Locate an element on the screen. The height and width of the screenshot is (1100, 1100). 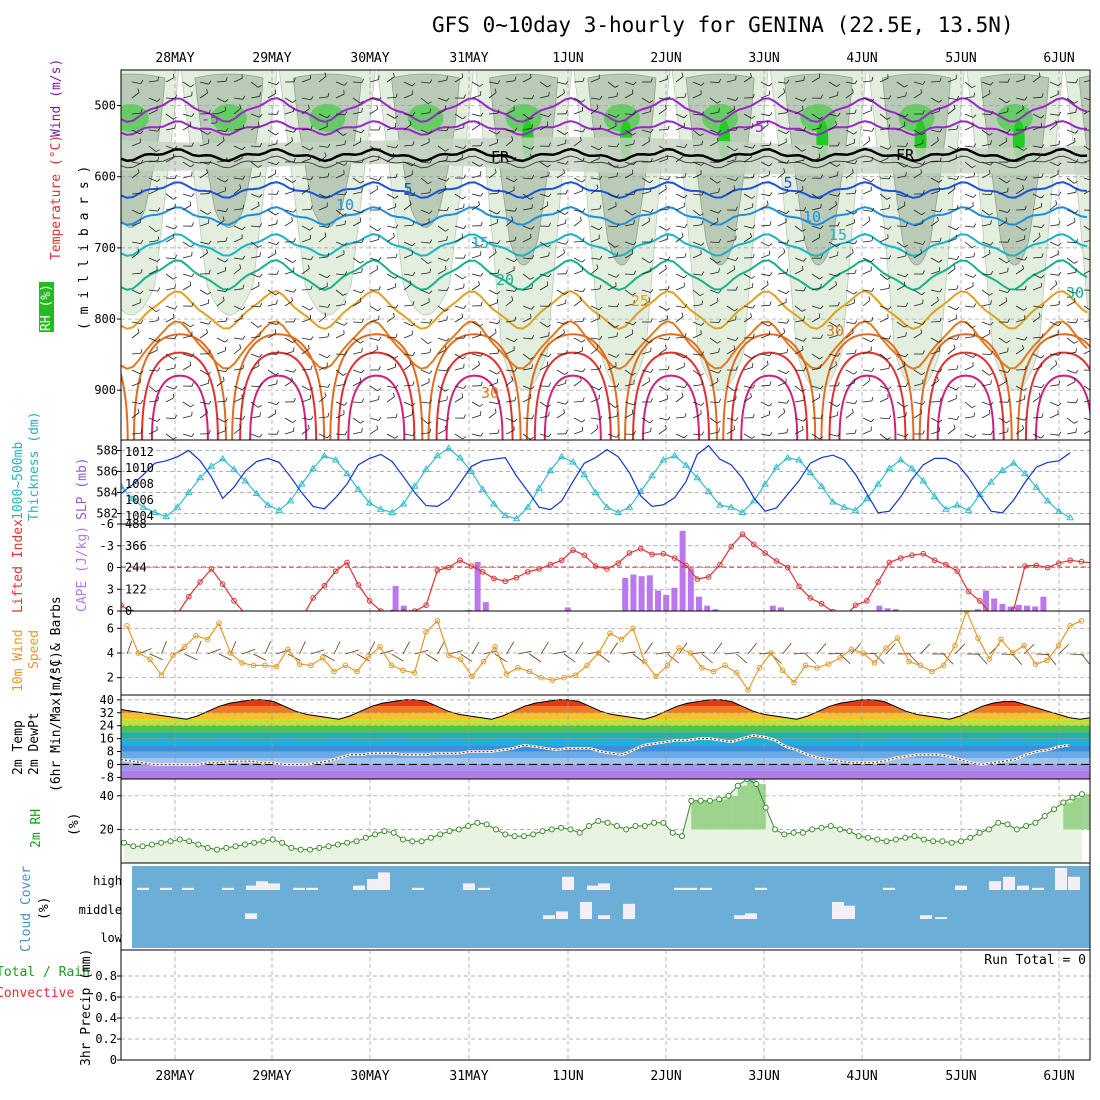
temp-band is located at coordinates (605, 735).